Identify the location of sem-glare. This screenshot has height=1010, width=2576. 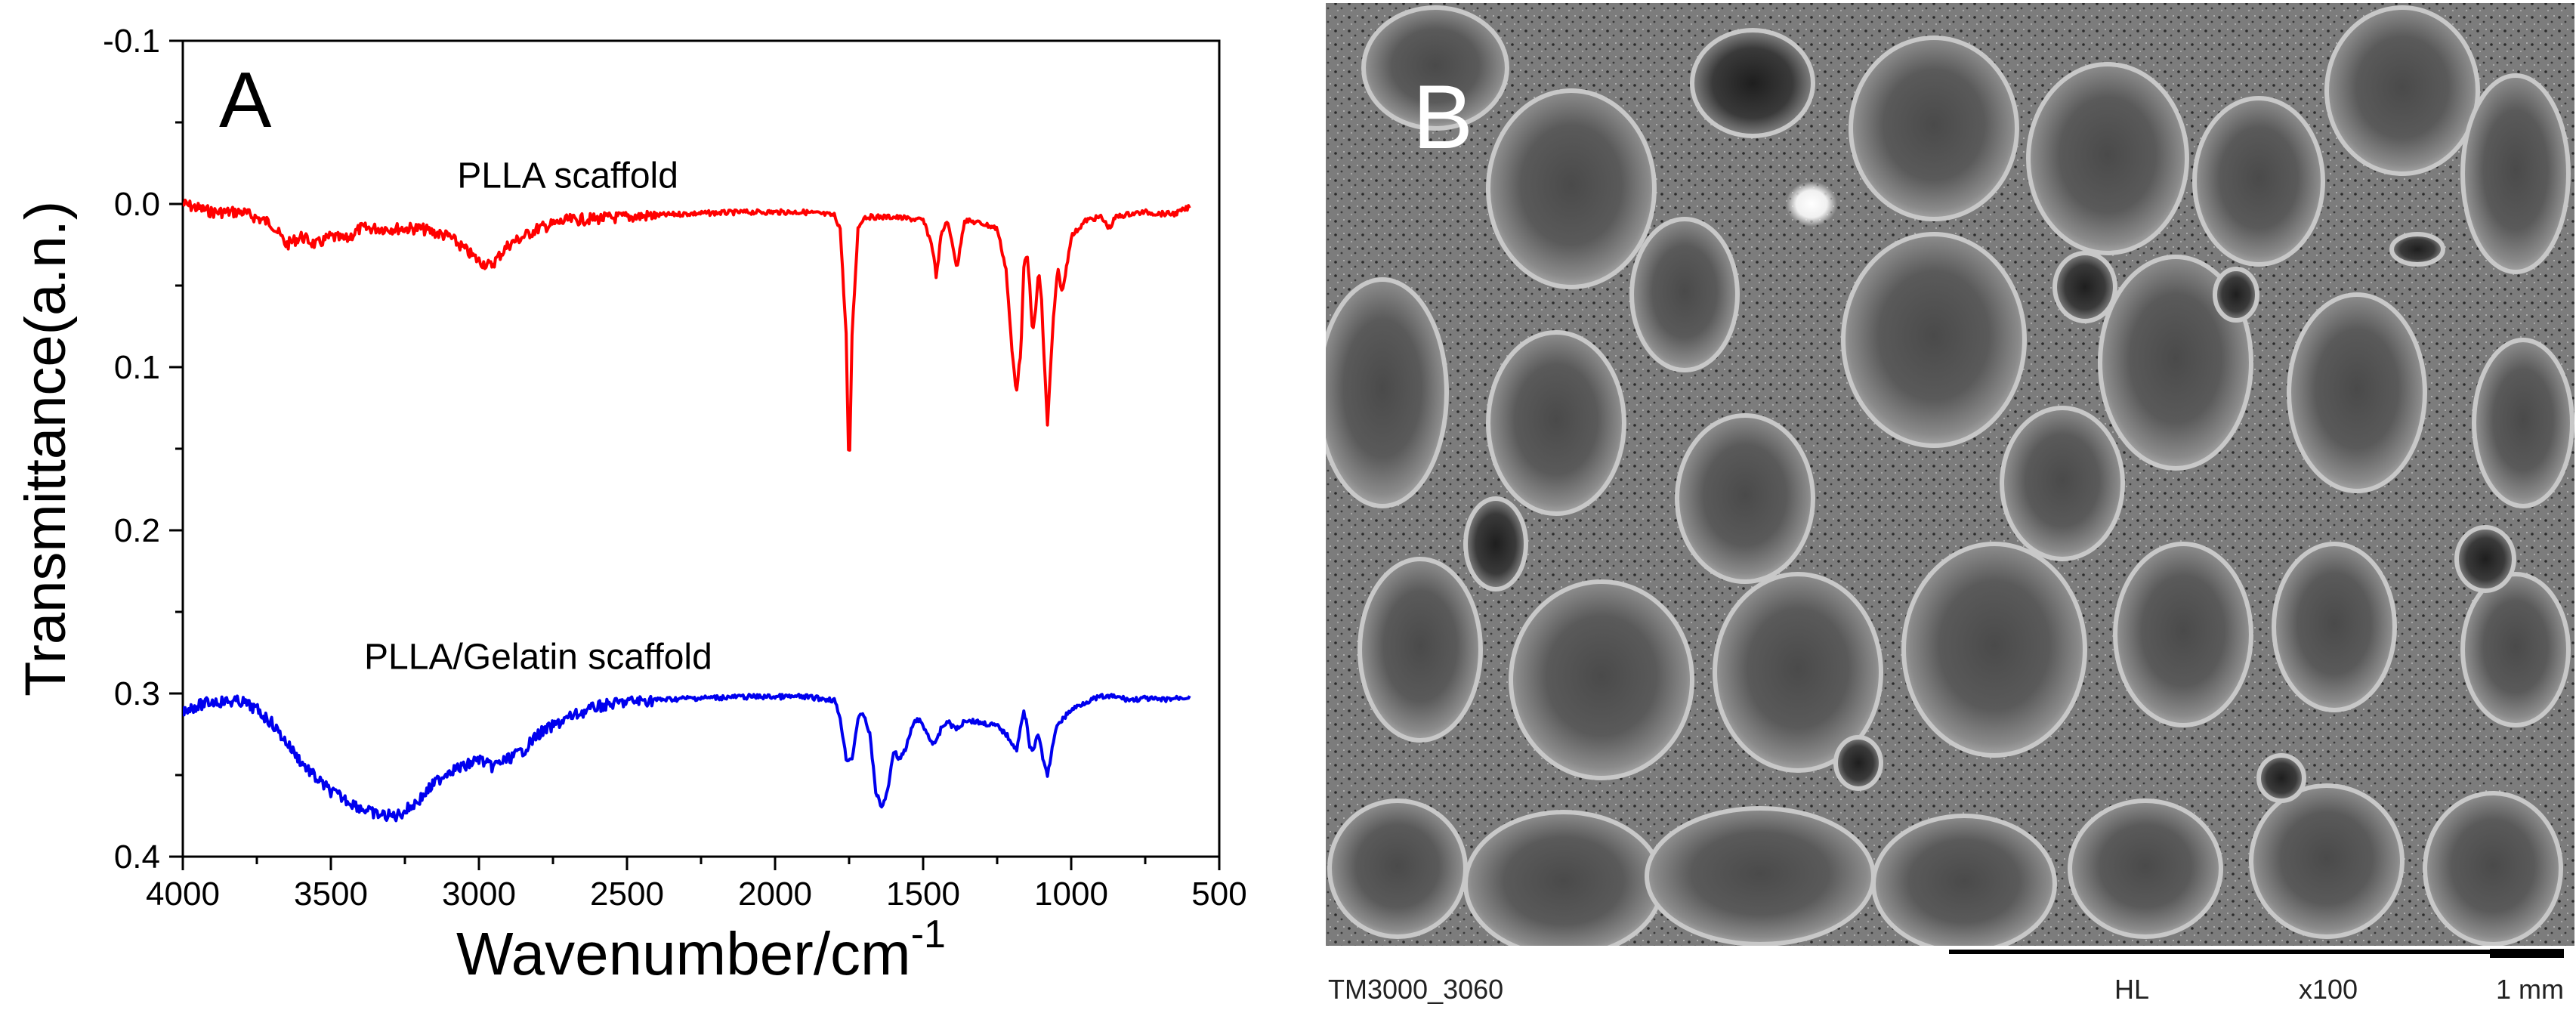
(1811, 204).